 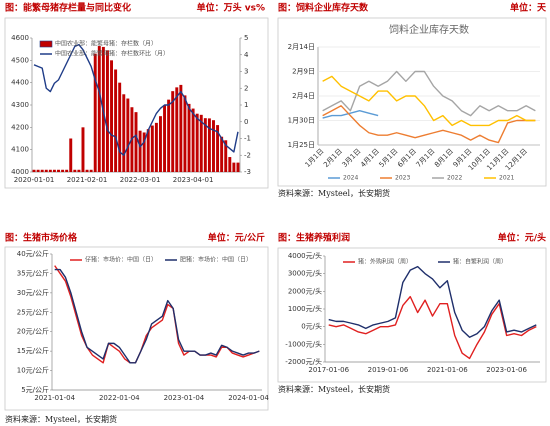 I want to click on legend-label: 2022, so click(x=454, y=178).